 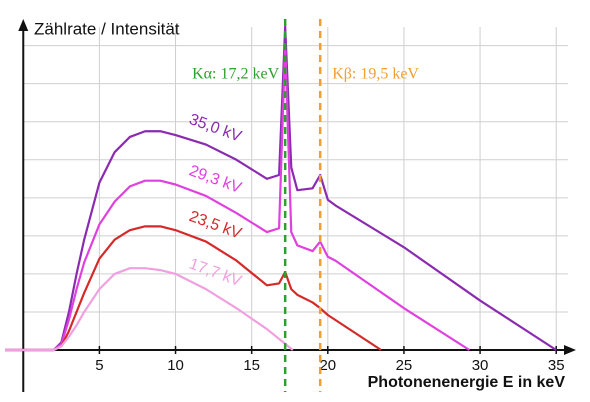 What do you see at coordinates (99, 365) in the screenshot?
I see `x-tick-label: 5` at bounding box center [99, 365].